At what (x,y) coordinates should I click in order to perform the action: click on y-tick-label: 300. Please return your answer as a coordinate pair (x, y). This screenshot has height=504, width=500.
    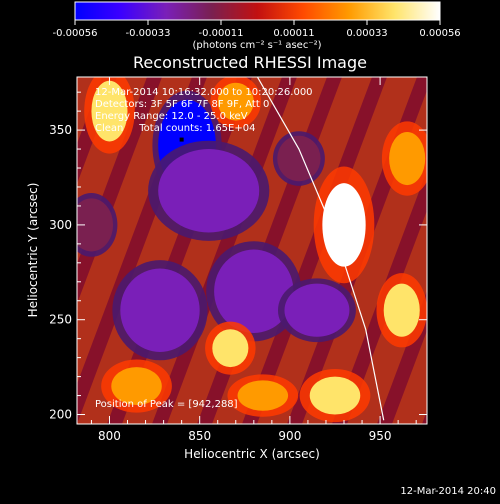
    Looking at the image, I should click on (60, 225).